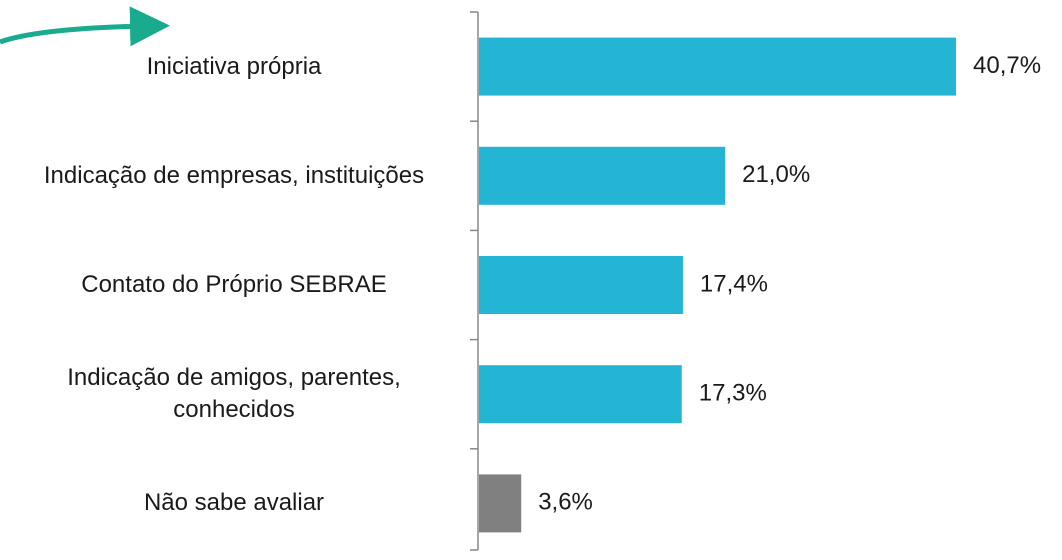 The image size is (1062, 560). Describe the element at coordinates (733, 393) in the screenshot. I see `value-label: 17,3%` at that location.